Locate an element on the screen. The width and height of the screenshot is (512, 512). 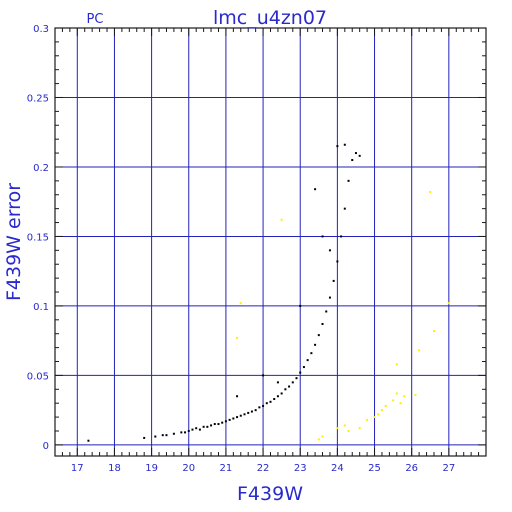
x-tick-label: 23 is located at coordinates (300, 468).